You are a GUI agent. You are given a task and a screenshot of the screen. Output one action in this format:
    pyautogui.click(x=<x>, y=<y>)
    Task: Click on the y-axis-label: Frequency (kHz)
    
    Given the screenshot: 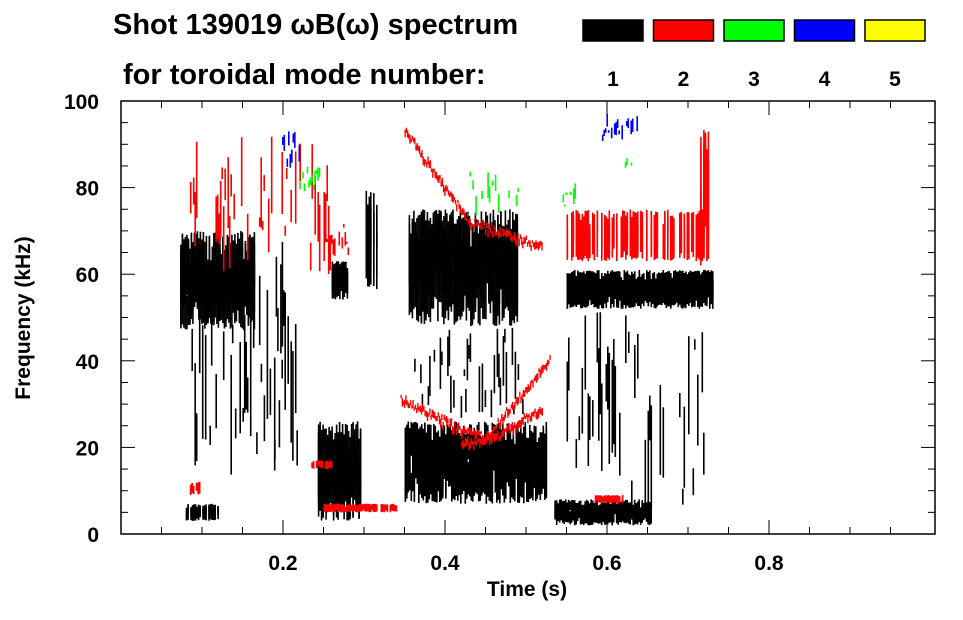 What is the action you would take?
    pyautogui.click(x=23, y=317)
    